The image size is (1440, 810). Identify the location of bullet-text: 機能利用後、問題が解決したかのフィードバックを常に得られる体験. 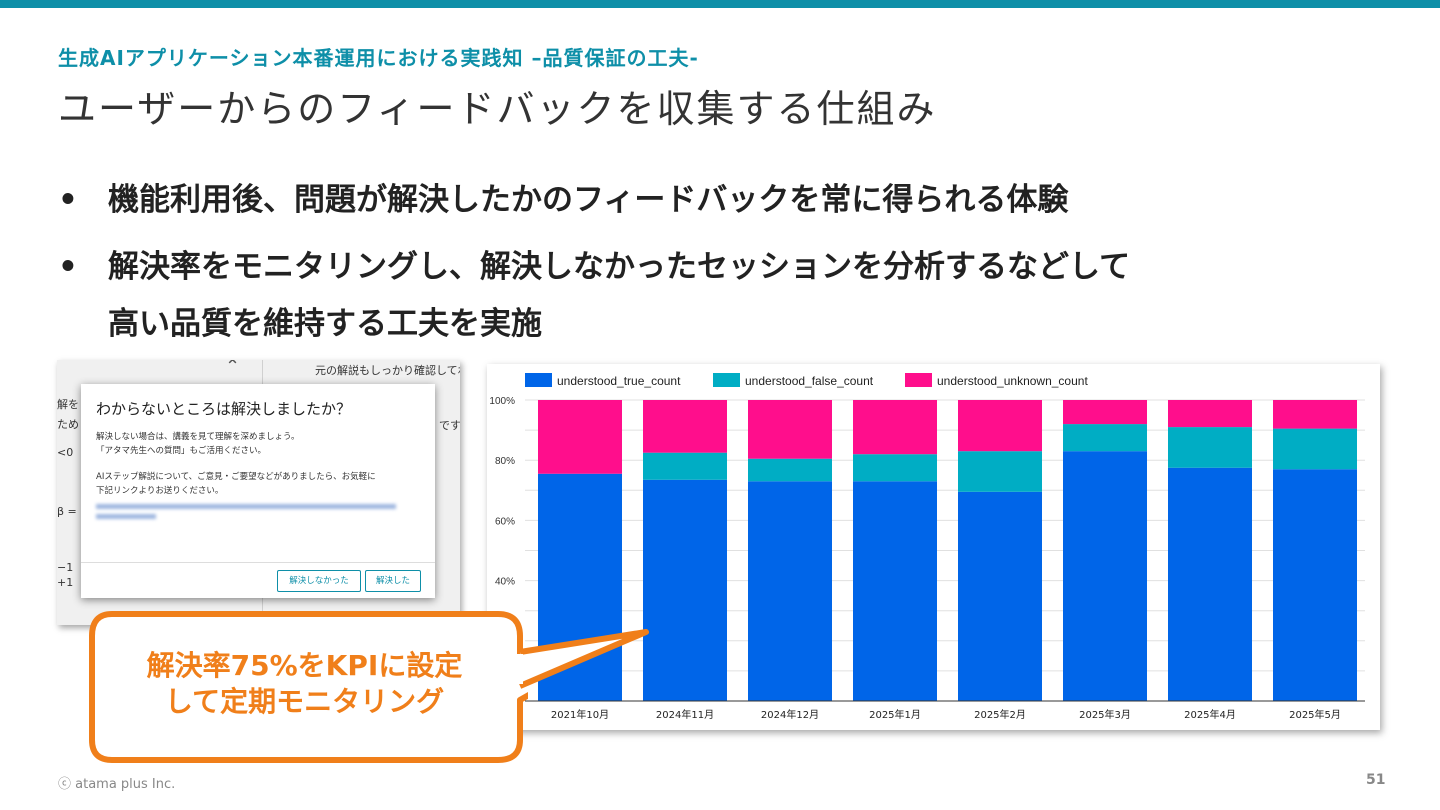
(588, 200).